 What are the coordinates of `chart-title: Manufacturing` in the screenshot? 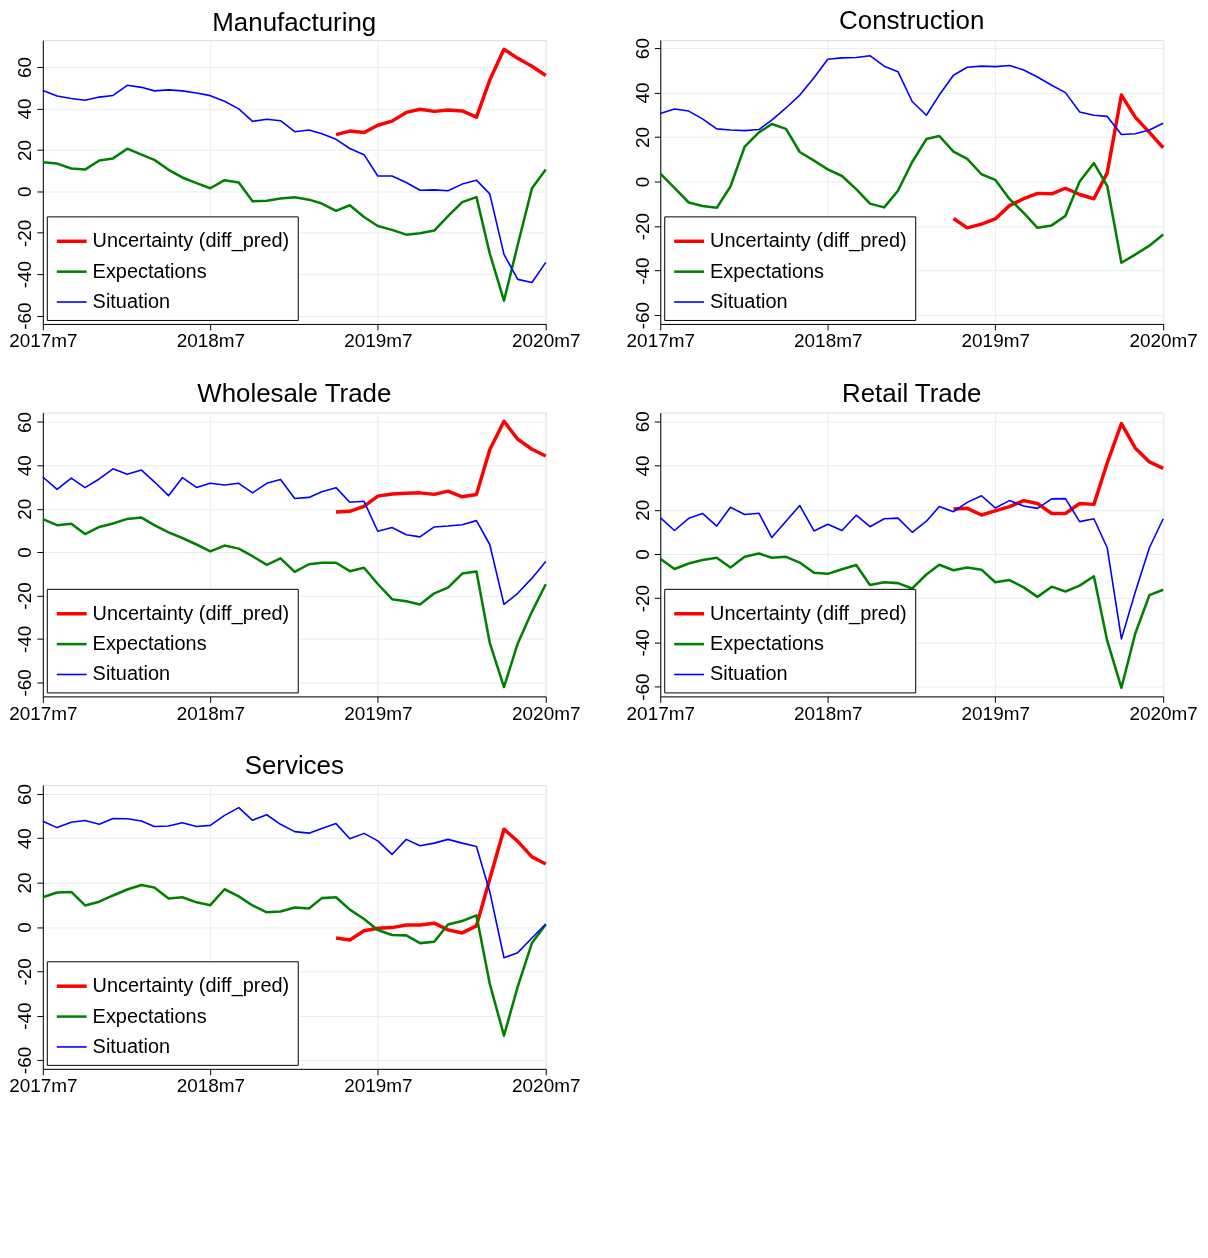 It's located at (294, 22).